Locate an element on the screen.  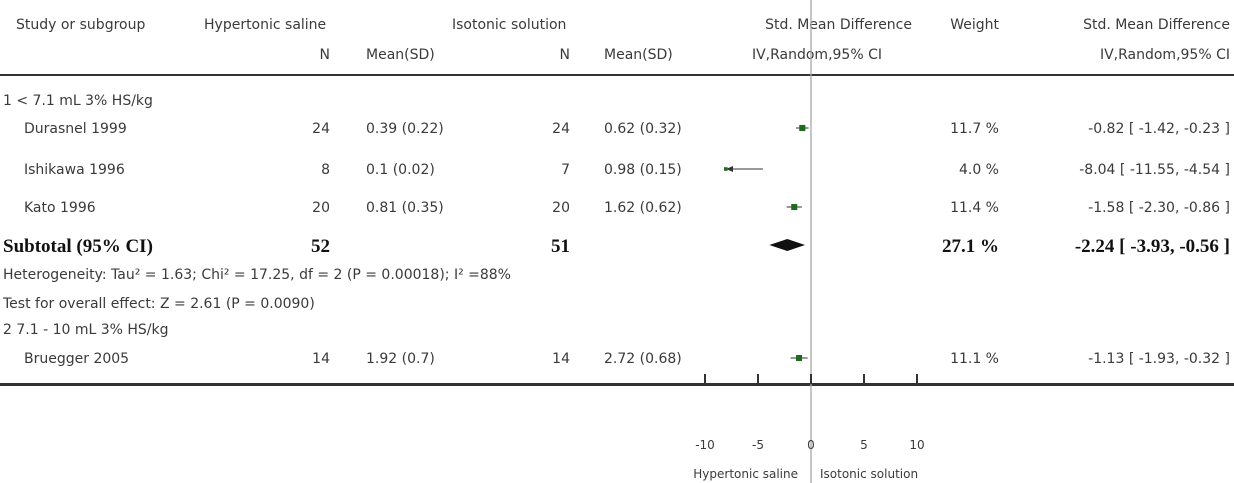
axis-tick-label: 10 is located at coordinates (917, 445).